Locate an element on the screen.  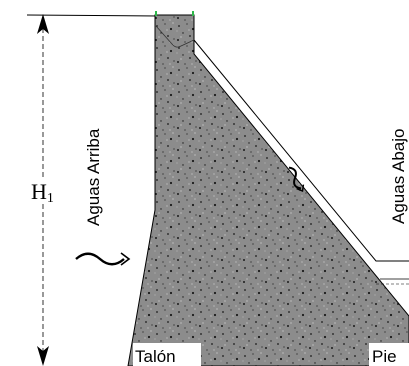
toe-label-background is located at coordinates (389, 354).